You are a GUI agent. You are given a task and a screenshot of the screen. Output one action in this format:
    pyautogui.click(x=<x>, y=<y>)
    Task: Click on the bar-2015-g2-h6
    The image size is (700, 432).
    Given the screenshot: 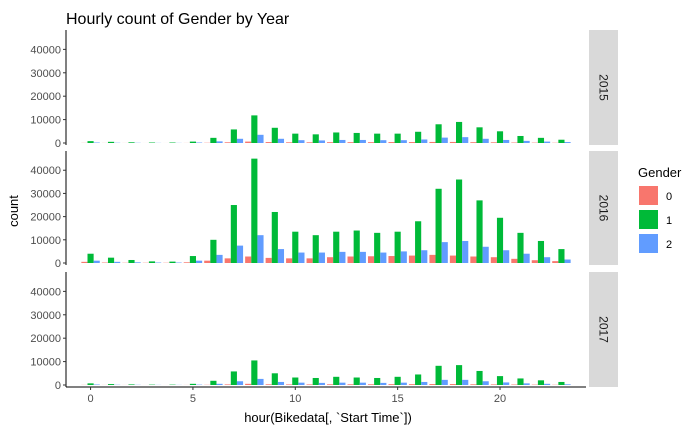 What is the action you would take?
    pyautogui.click(x=219, y=142)
    